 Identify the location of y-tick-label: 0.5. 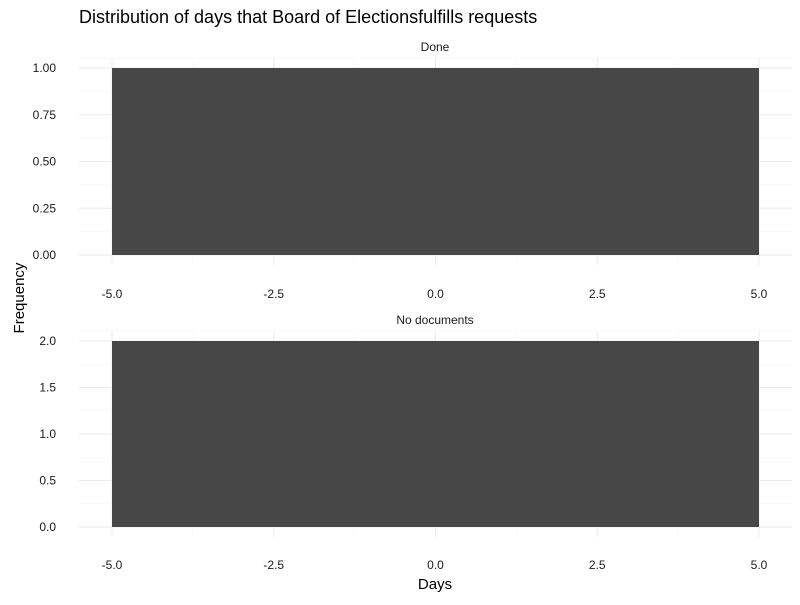
(47, 481).